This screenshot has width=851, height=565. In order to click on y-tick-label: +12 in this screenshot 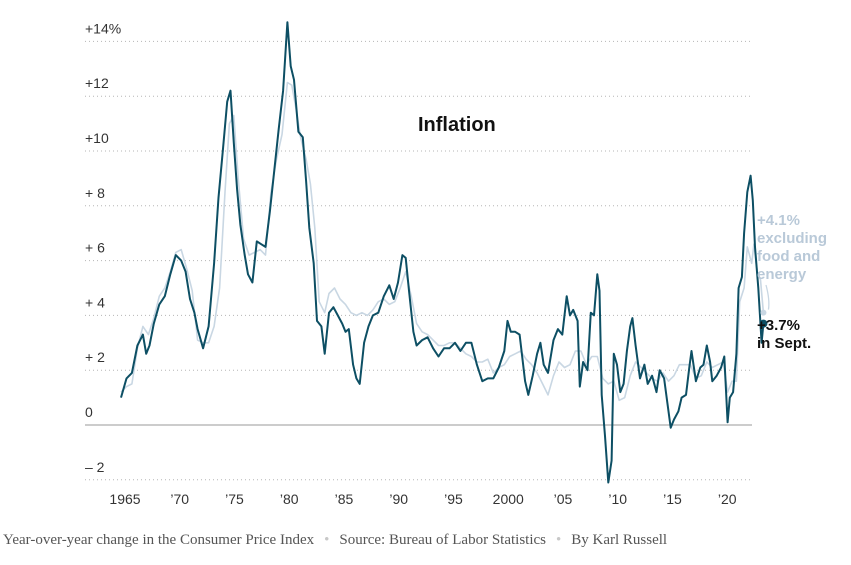, I will do `click(97, 83)`.